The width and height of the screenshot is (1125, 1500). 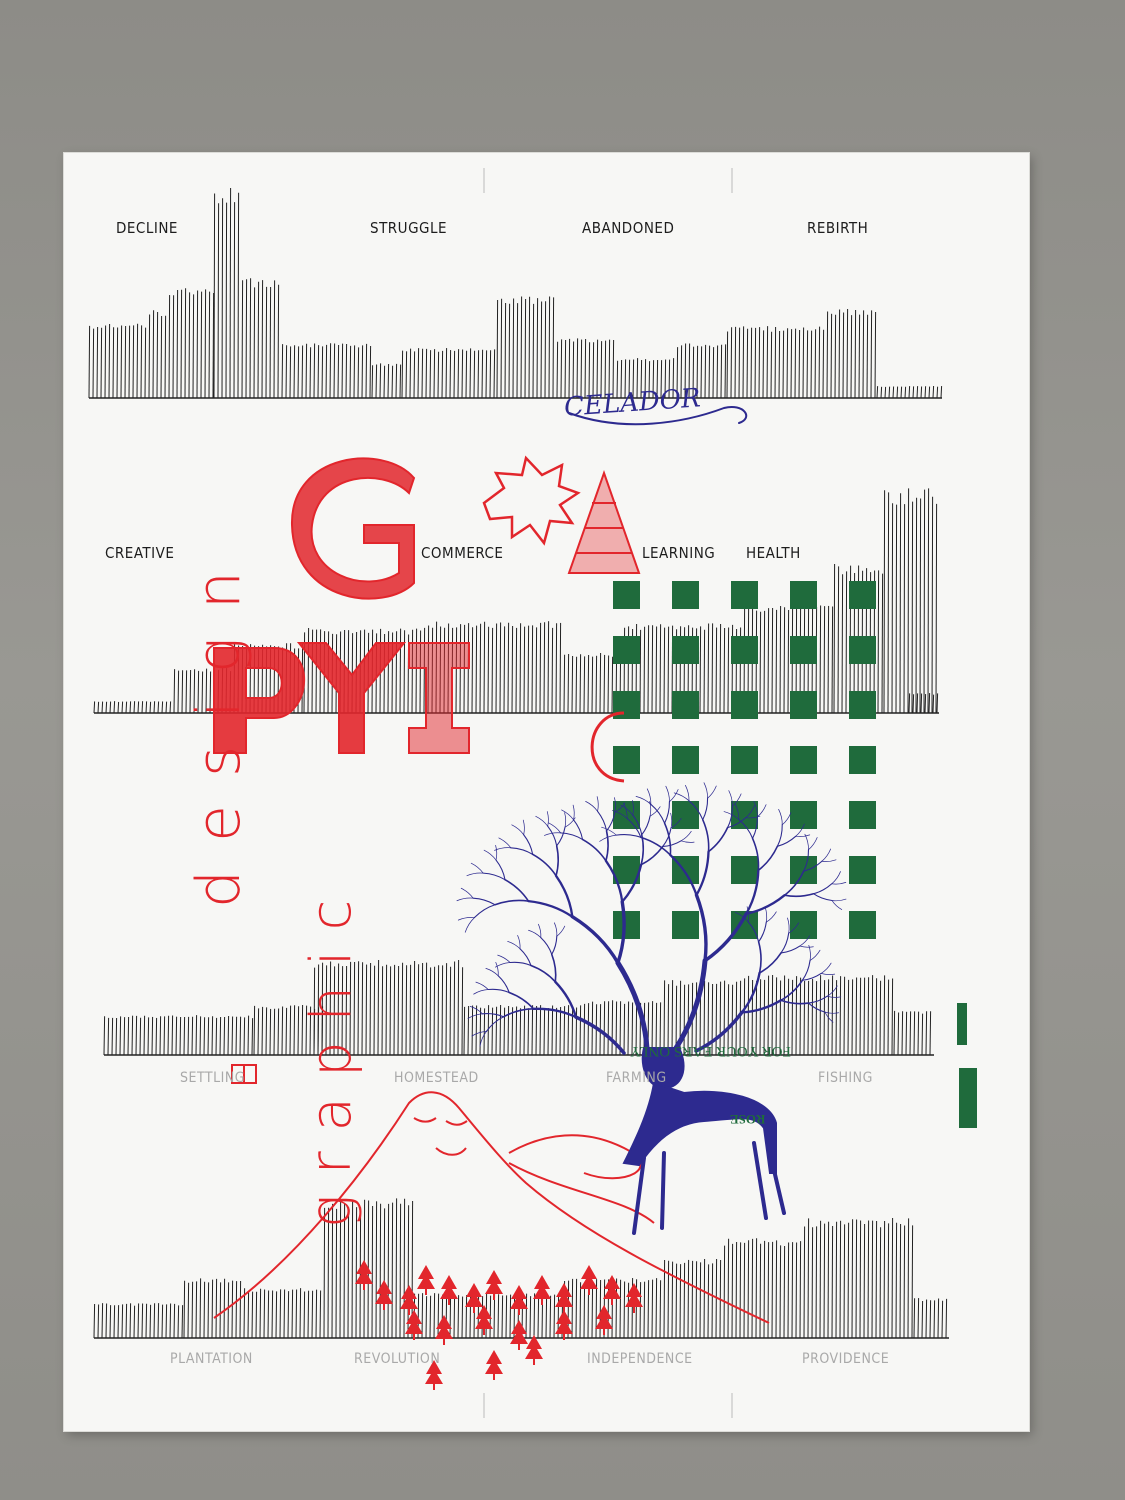 I want to click on label-rebirth: REBIRTH, so click(x=838, y=228).